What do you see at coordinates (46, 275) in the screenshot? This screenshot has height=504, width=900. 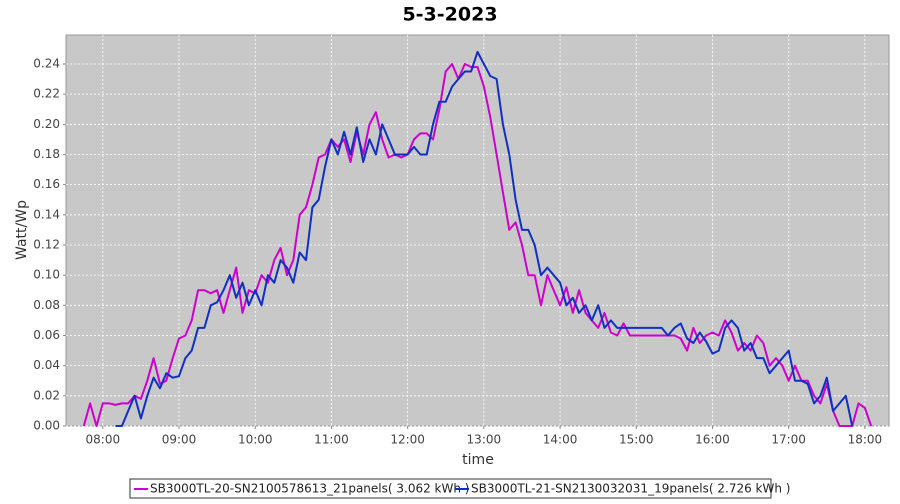 I see `y-tick-label: 0.10` at bounding box center [46, 275].